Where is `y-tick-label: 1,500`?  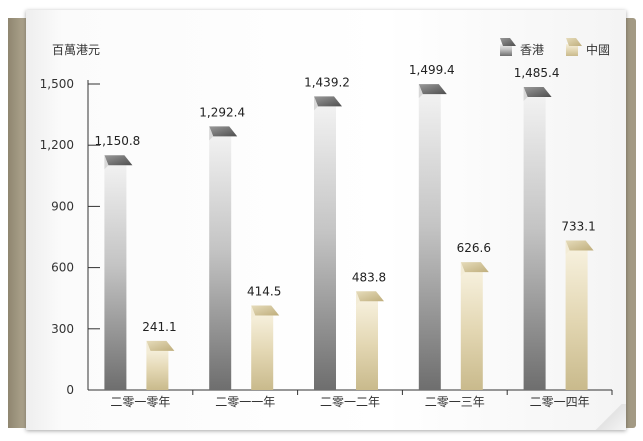
y-tick-label: 1,500 is located at coordinates (57, 84).